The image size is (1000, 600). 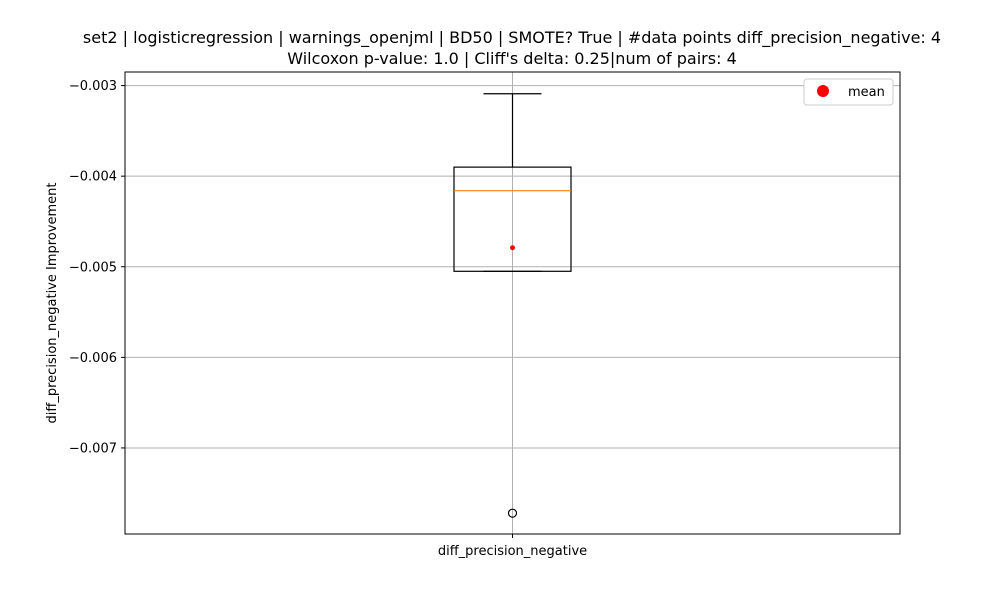 I want to click on y-tick-label: −0.004, so click(x=93, y=177).